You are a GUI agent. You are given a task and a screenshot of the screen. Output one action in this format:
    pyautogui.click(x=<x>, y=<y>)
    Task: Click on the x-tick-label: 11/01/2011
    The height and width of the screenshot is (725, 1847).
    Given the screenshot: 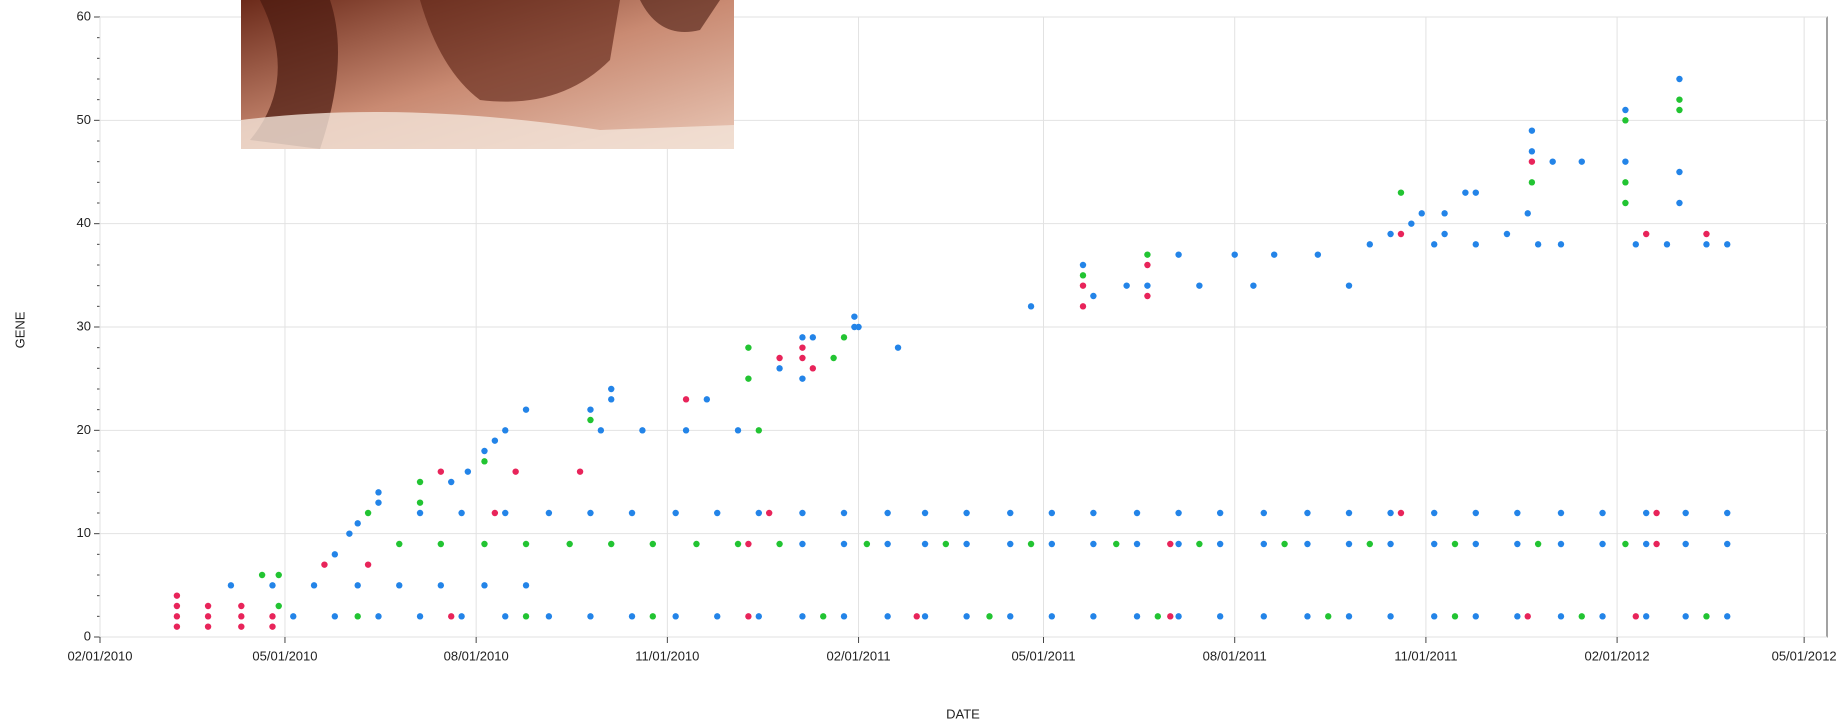 What is the action you would take?
    pyautogui.click(x=1425, y=655)
    